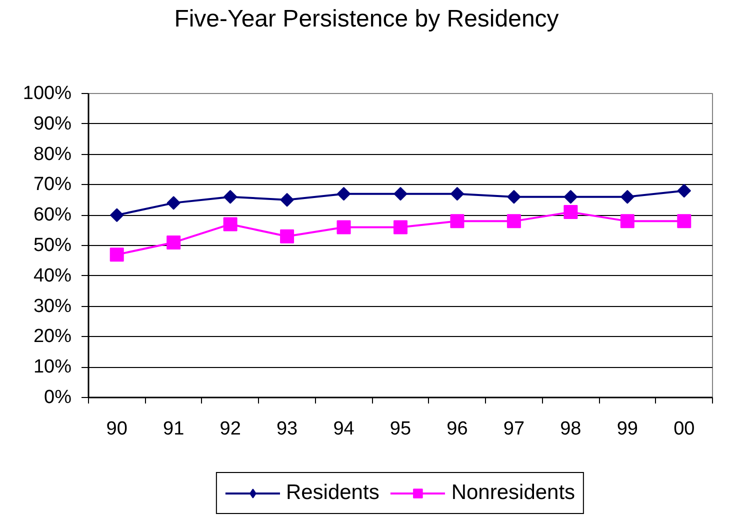 The width and height of the screenshot is (732, 515). What do you see at coordinates (287, 429) in the screenshot?
I see `x-tick-label: 93` at bounding box center [287, 429].